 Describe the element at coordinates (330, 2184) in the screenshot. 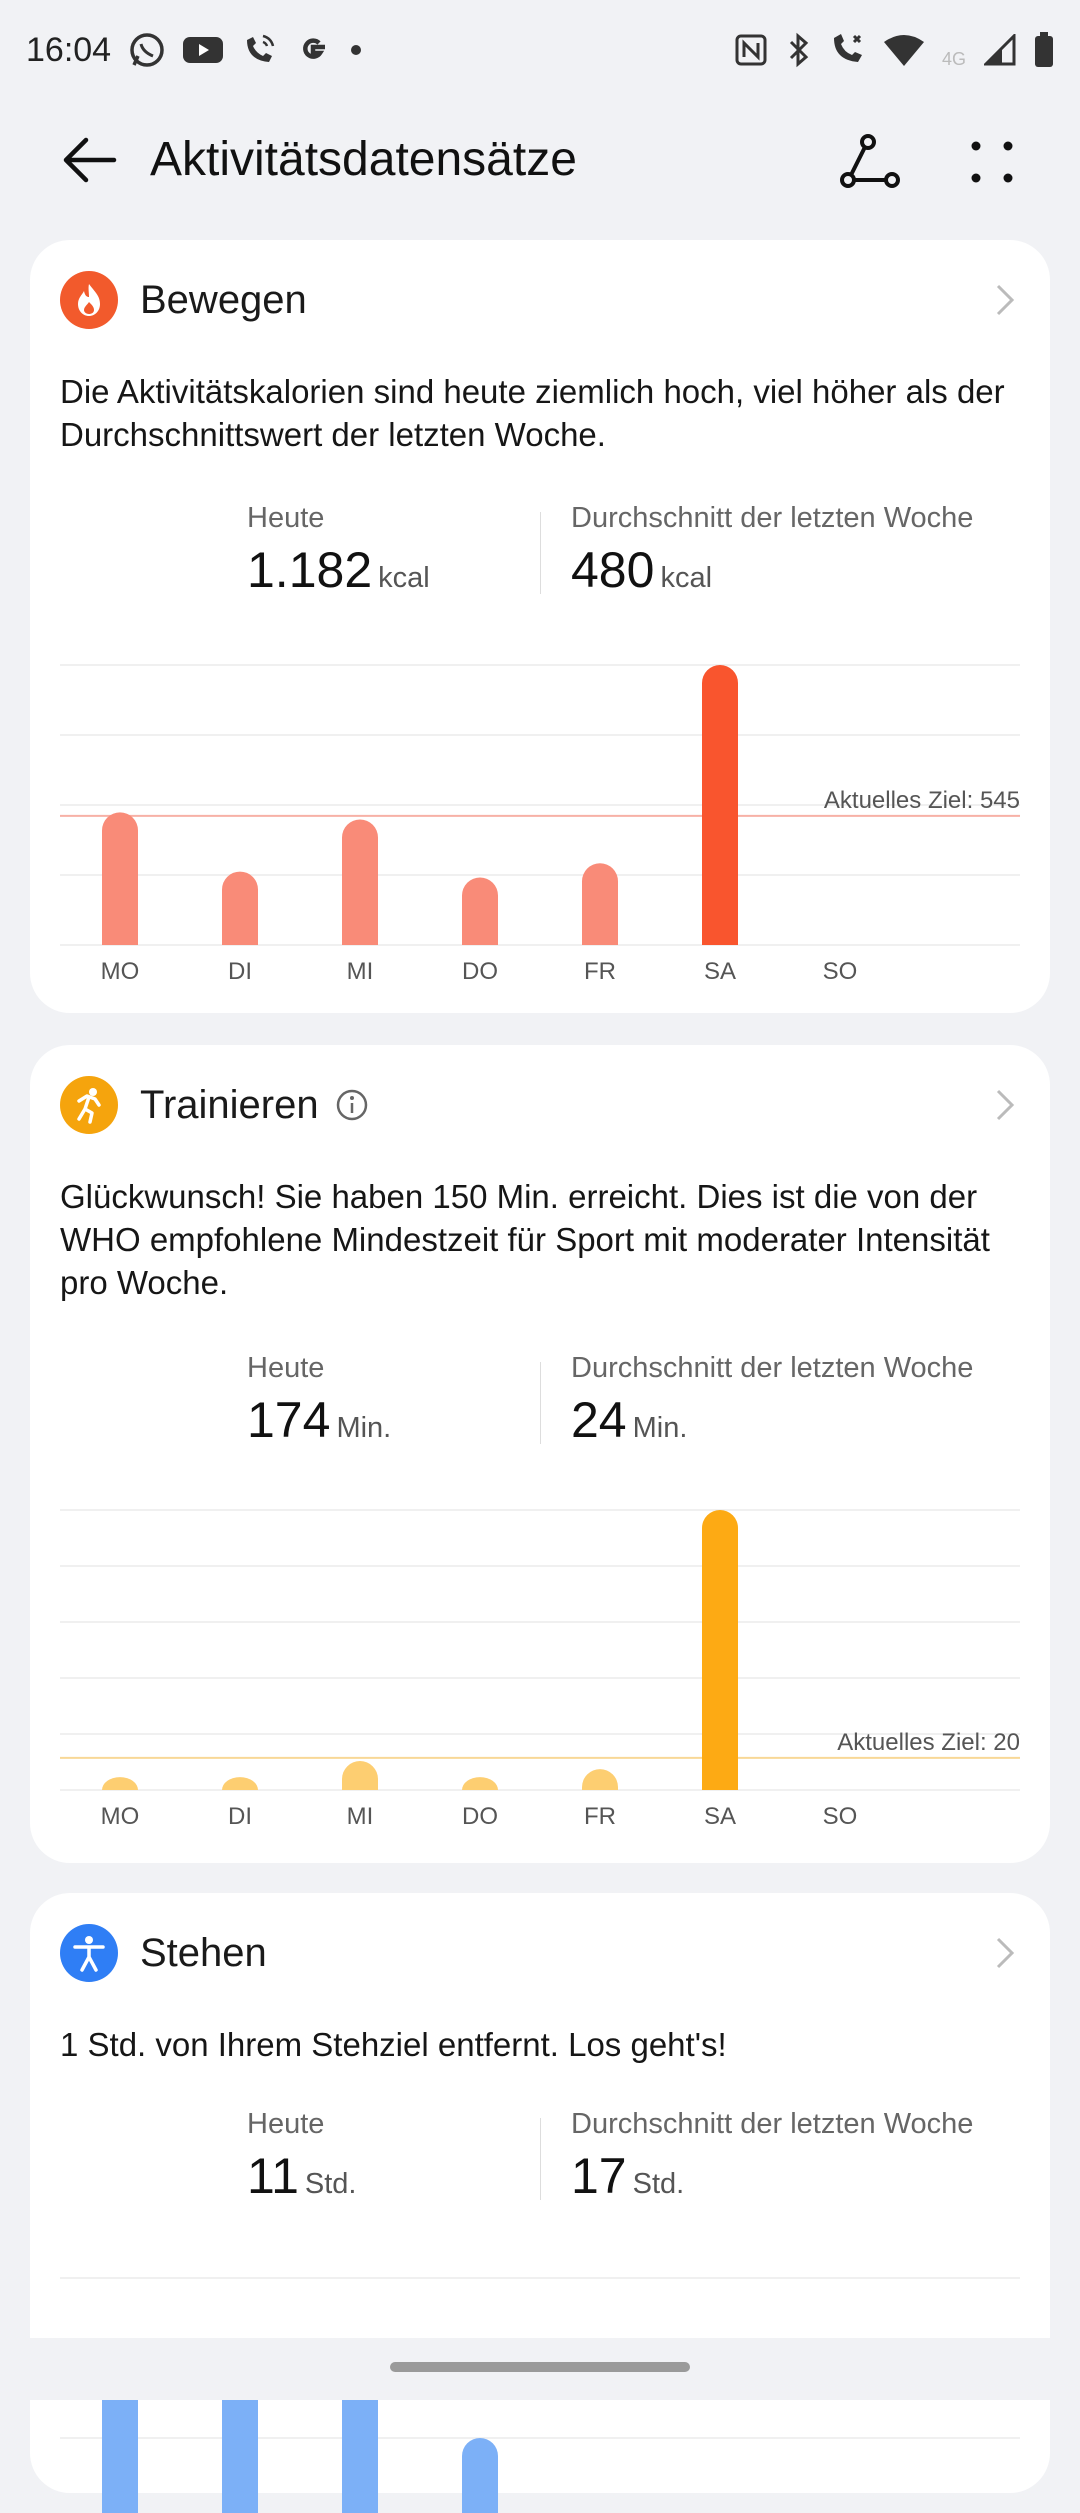

I see `today-unit: Std.` at that location.